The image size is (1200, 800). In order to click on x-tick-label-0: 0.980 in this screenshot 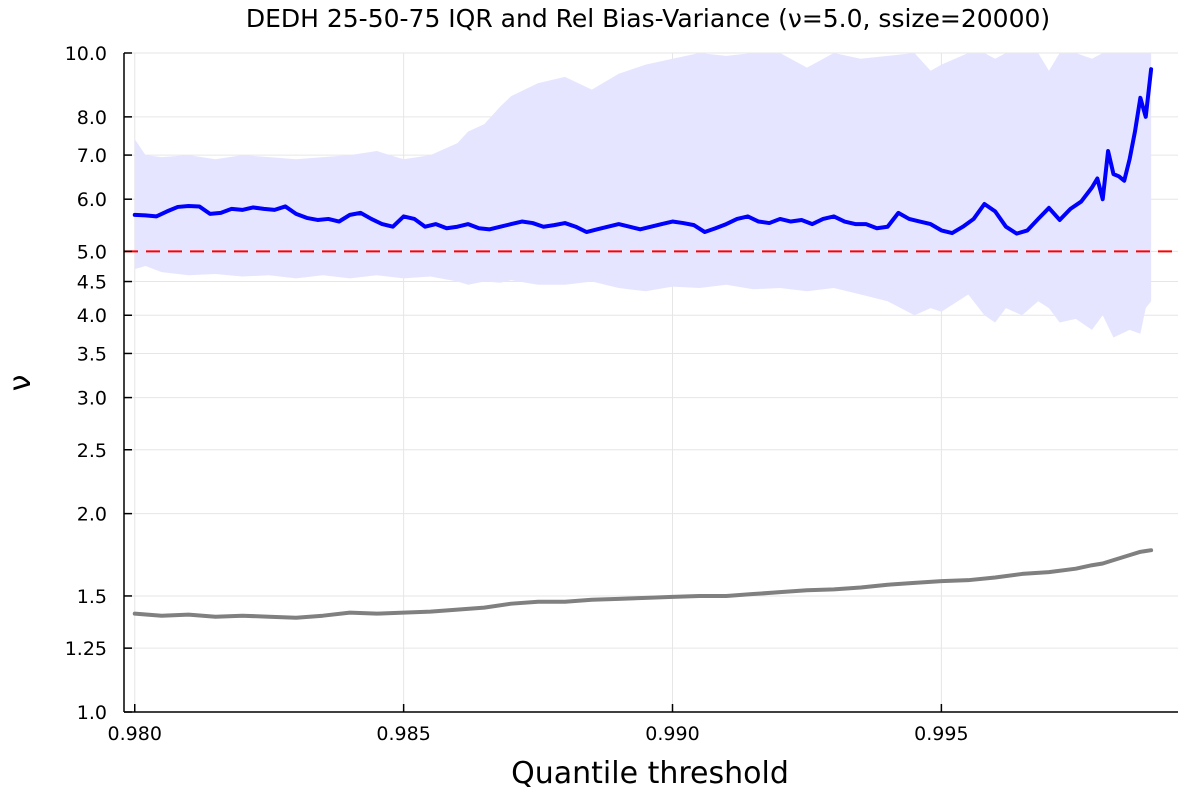, I will do `click(135, 734)`.